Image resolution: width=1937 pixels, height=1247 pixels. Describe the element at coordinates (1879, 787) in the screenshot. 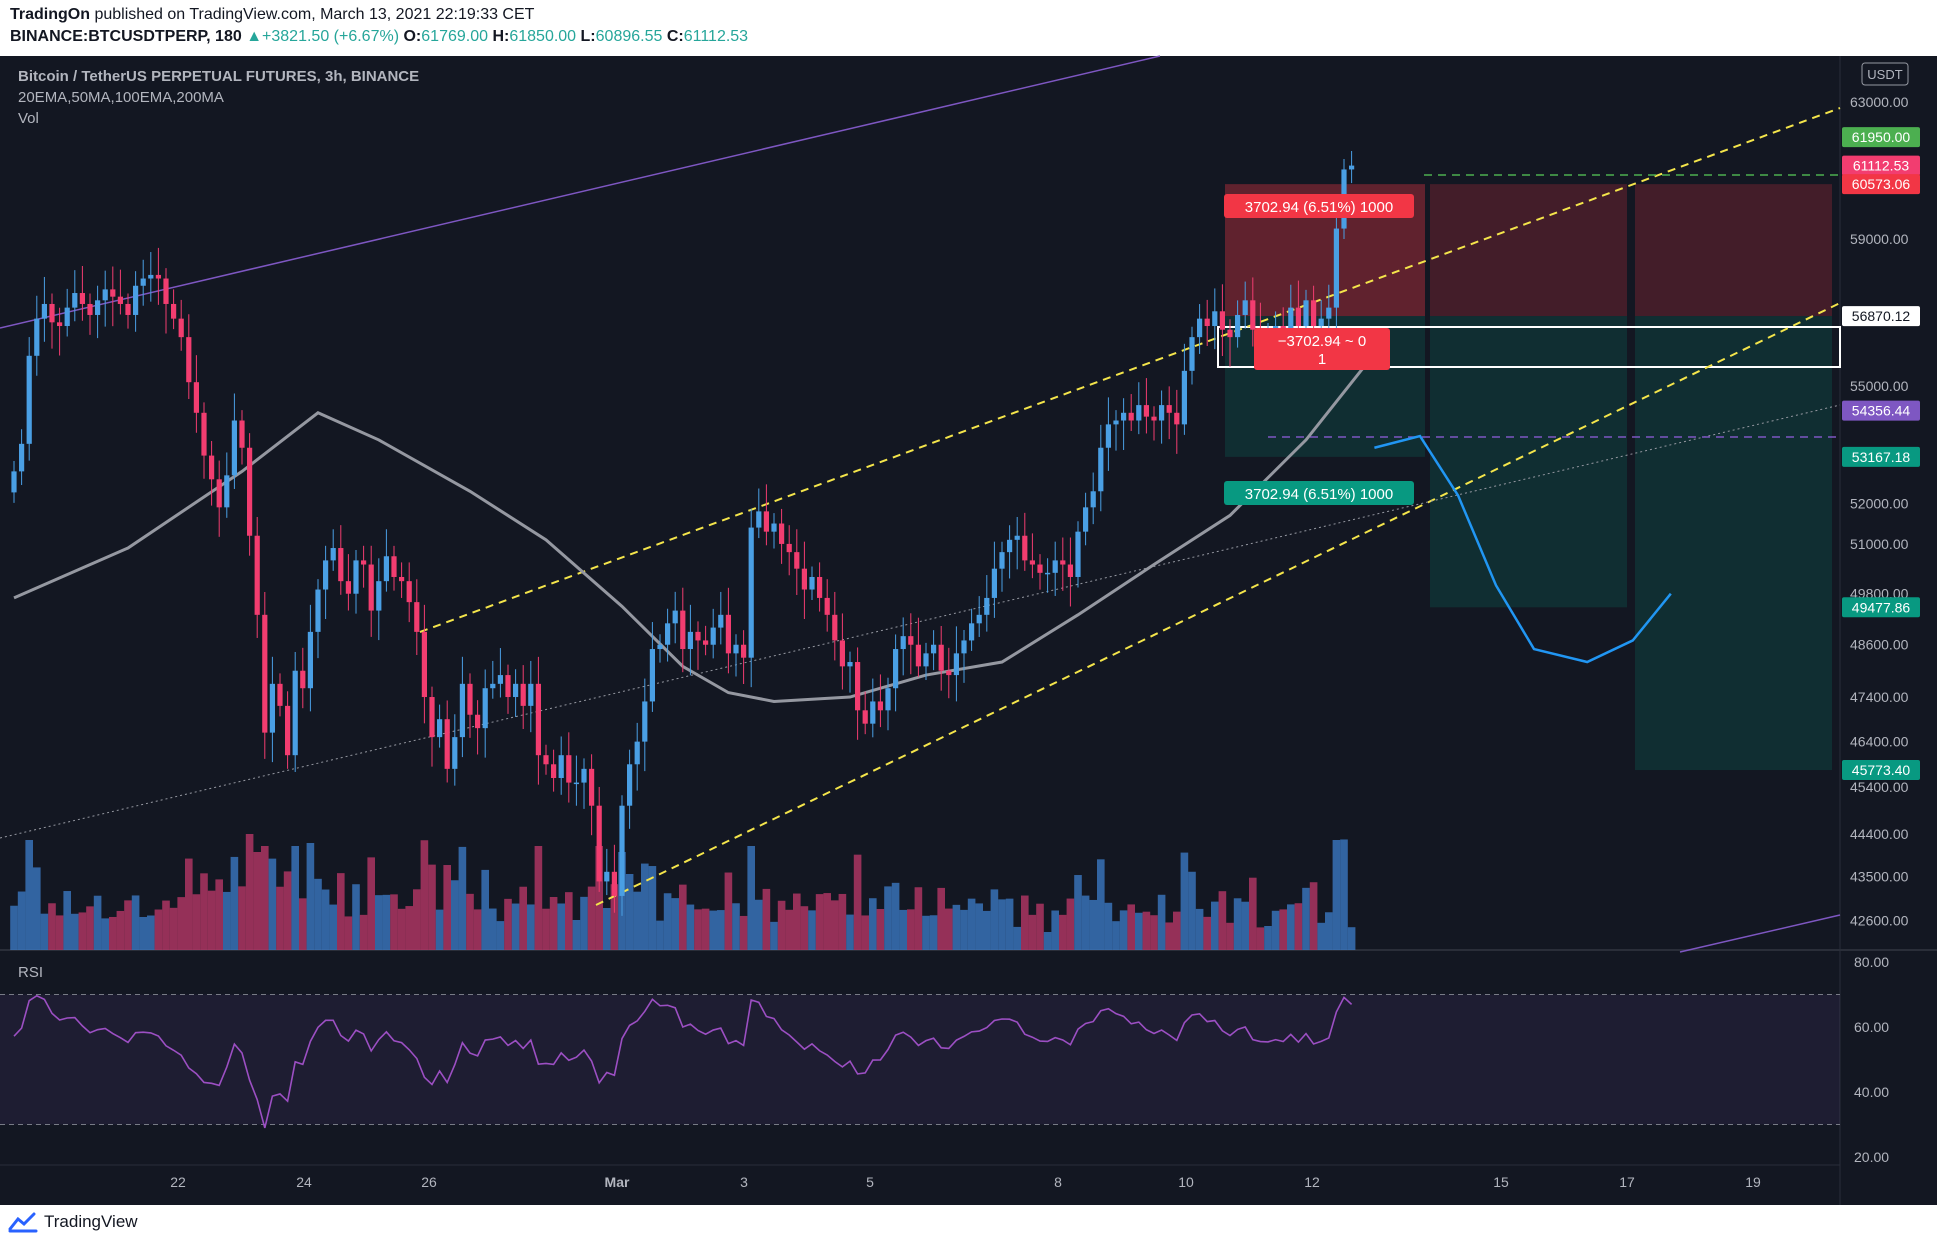

I see `price-tick-label: 45400.00` at that location.